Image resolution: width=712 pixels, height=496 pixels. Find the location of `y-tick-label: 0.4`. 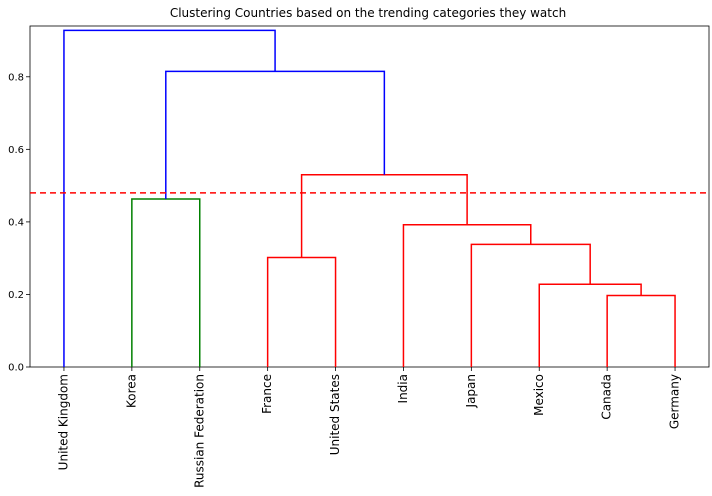

y-tick-label: 0.4 is located at coordinates (16, 222).